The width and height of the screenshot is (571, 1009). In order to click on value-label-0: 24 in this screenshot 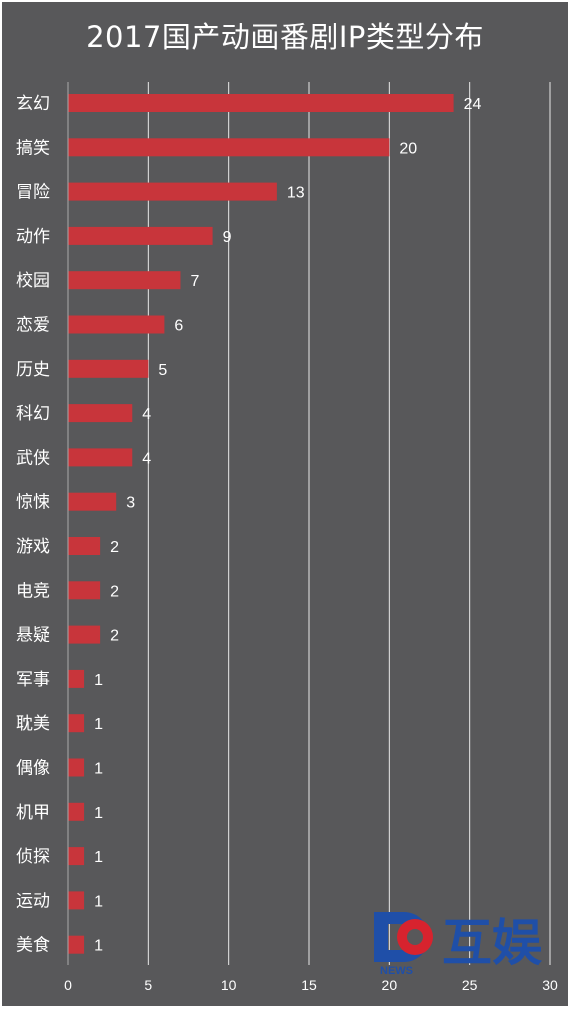, I will do `click(473, 104)`.